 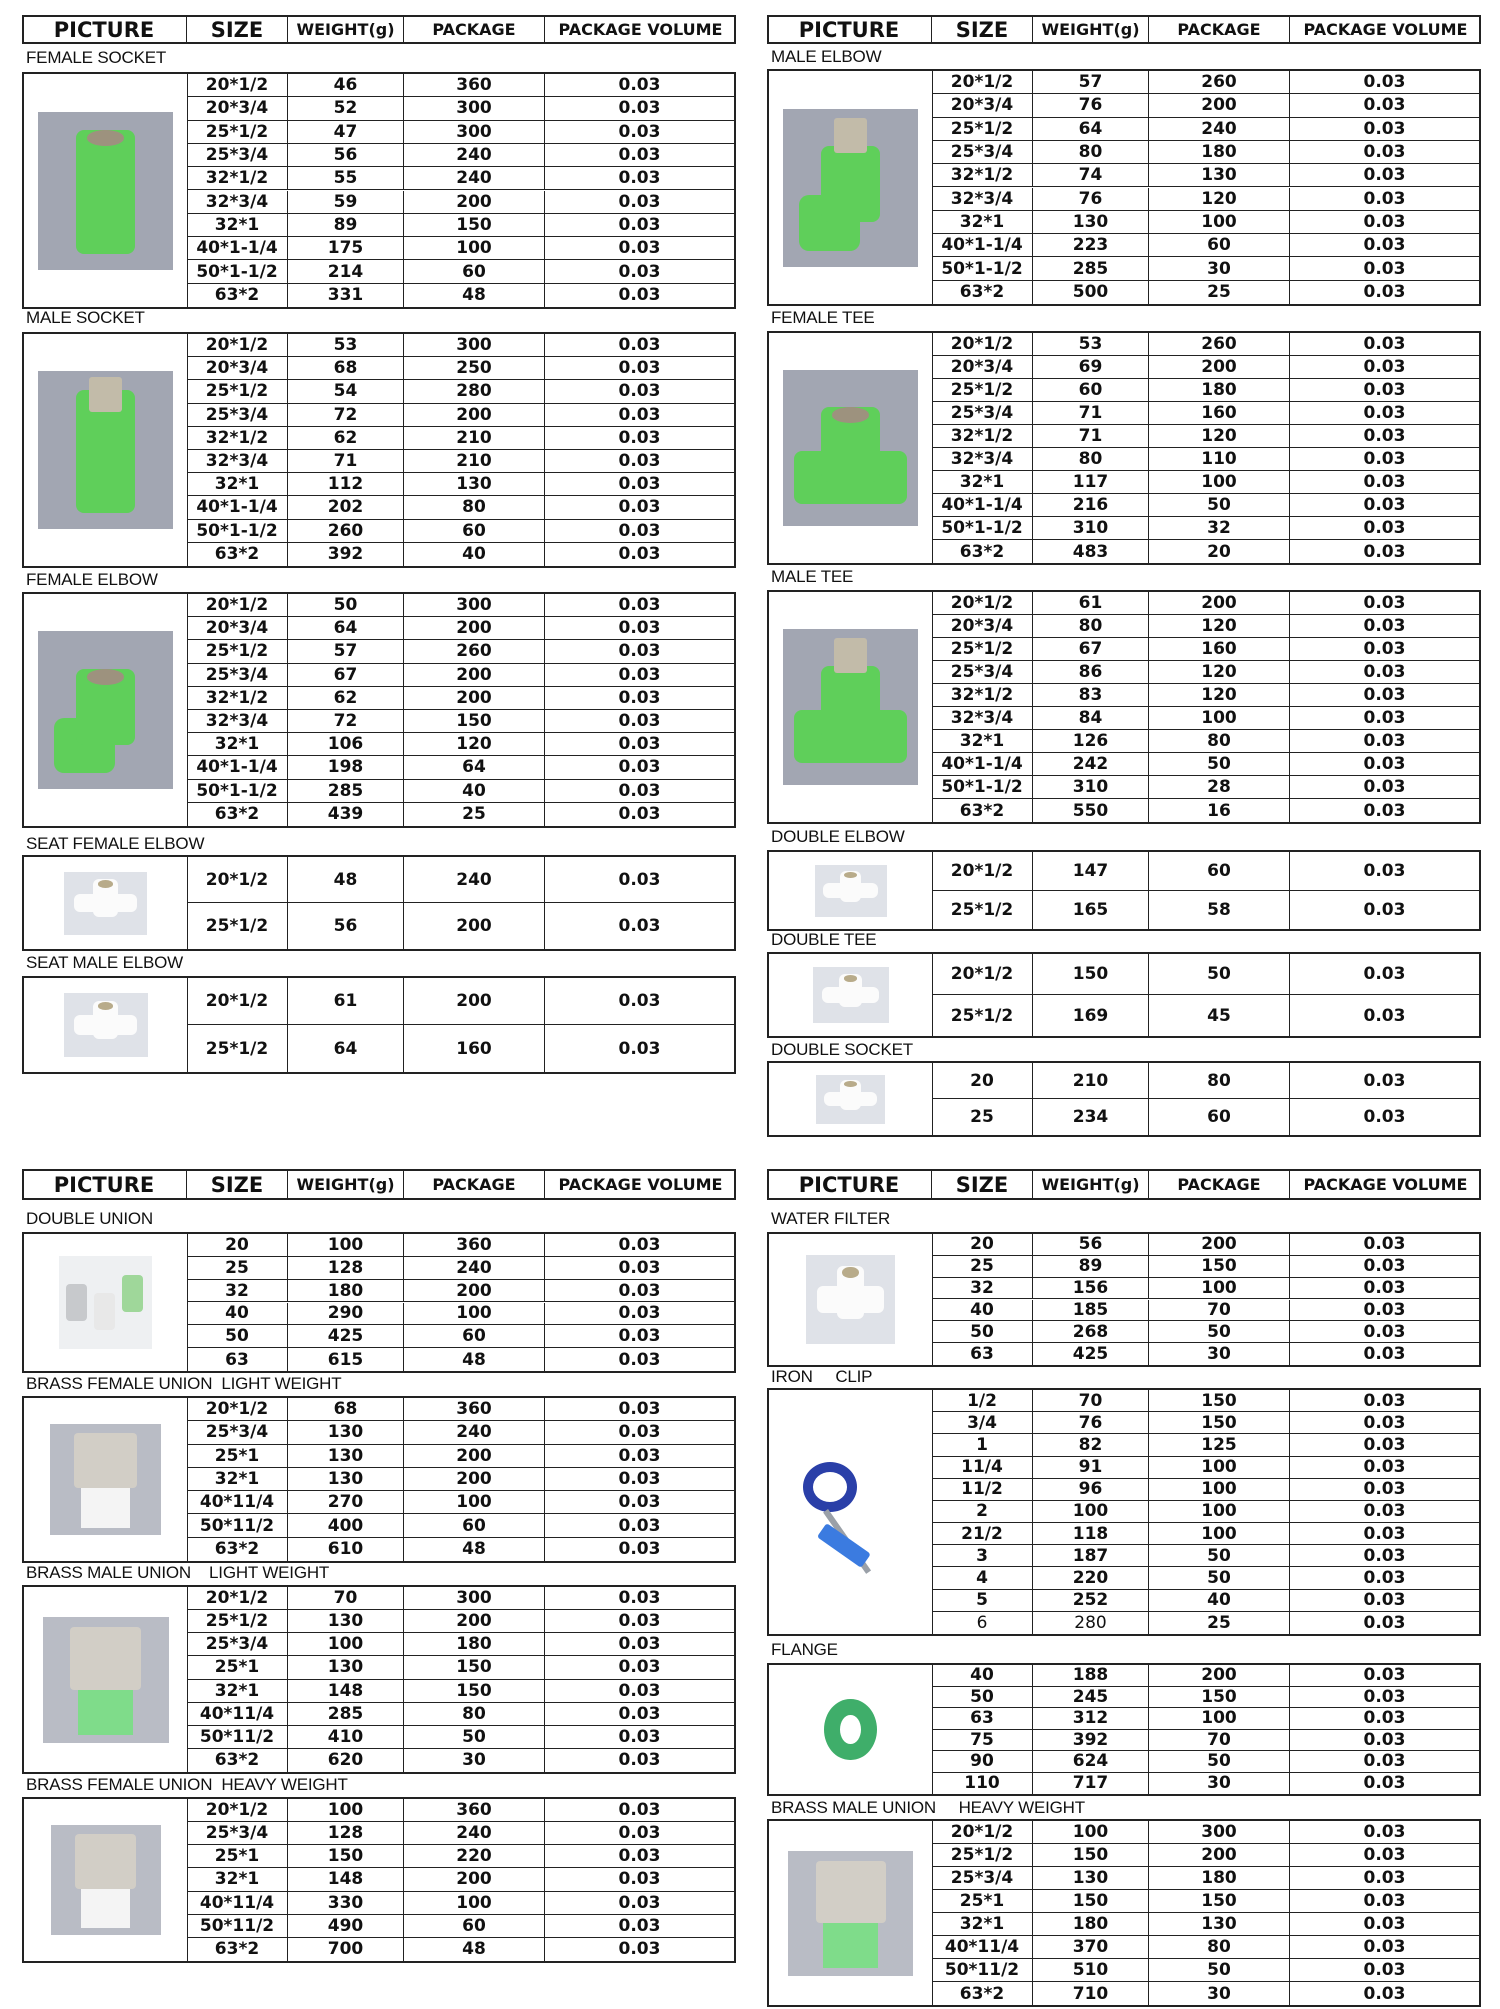 What do you see at coordinates (822, 1376) in the screenshot?
I see `section-title: IRON CLIP` at bounding box center [822, 1376].